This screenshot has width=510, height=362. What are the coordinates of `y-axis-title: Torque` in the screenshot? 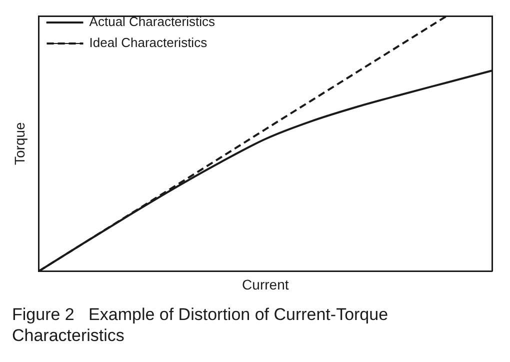 It's located at (19, 144).